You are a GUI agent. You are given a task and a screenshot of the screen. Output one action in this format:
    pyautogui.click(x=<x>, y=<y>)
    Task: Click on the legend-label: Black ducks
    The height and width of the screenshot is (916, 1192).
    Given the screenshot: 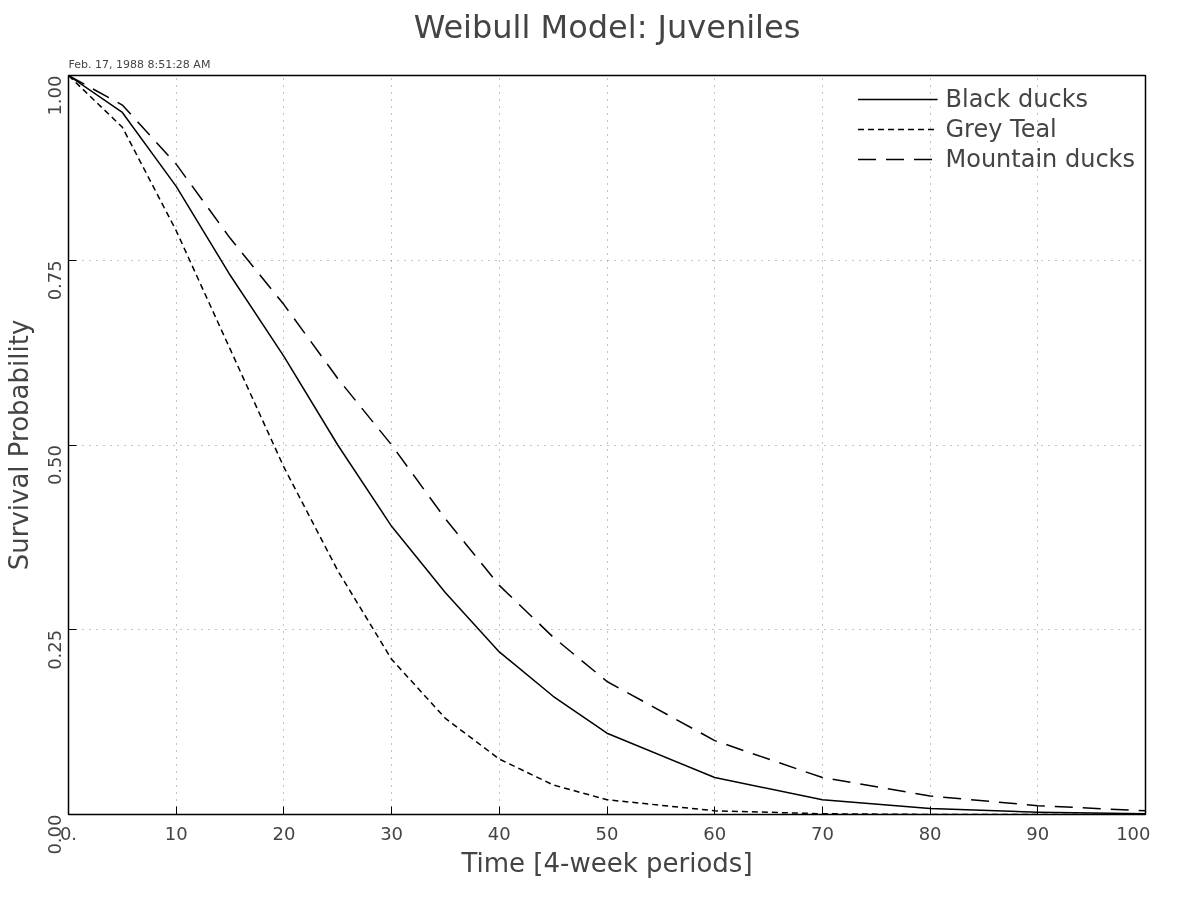 What is the action you would take?
    pyautogui.click(x=1017, y=99)
    